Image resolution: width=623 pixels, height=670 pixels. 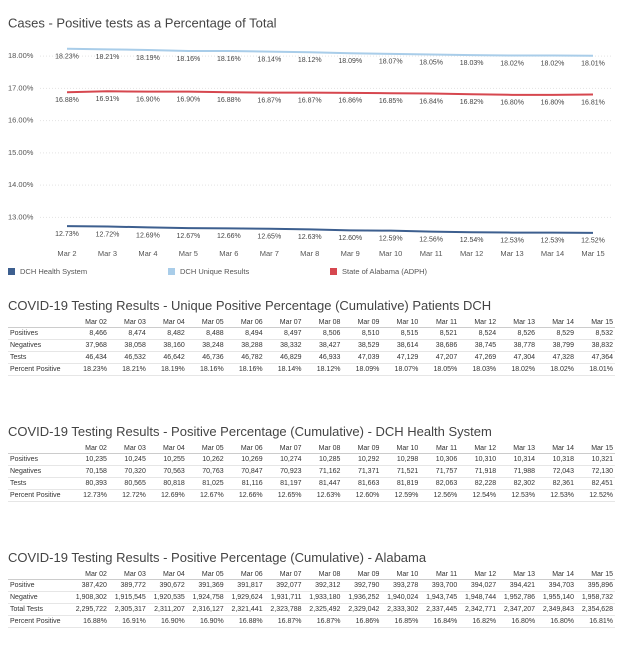 I want to click on table-cell: 18.02%, so click(x=556, y=369).